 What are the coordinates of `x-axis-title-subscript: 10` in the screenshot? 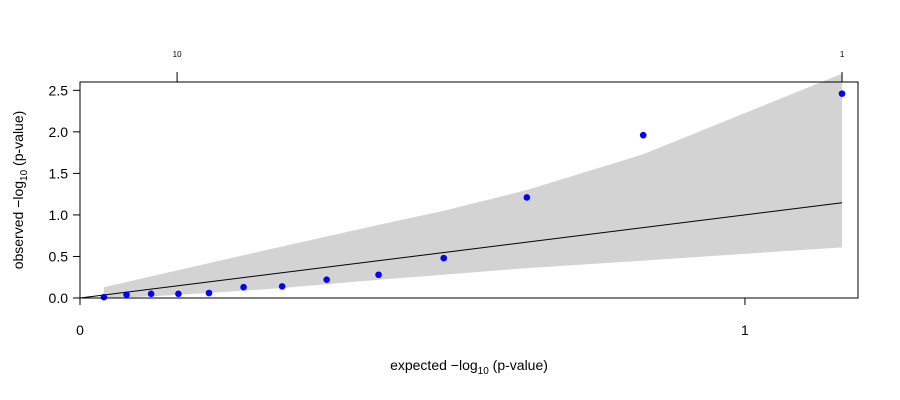 It's located at (484, 371).